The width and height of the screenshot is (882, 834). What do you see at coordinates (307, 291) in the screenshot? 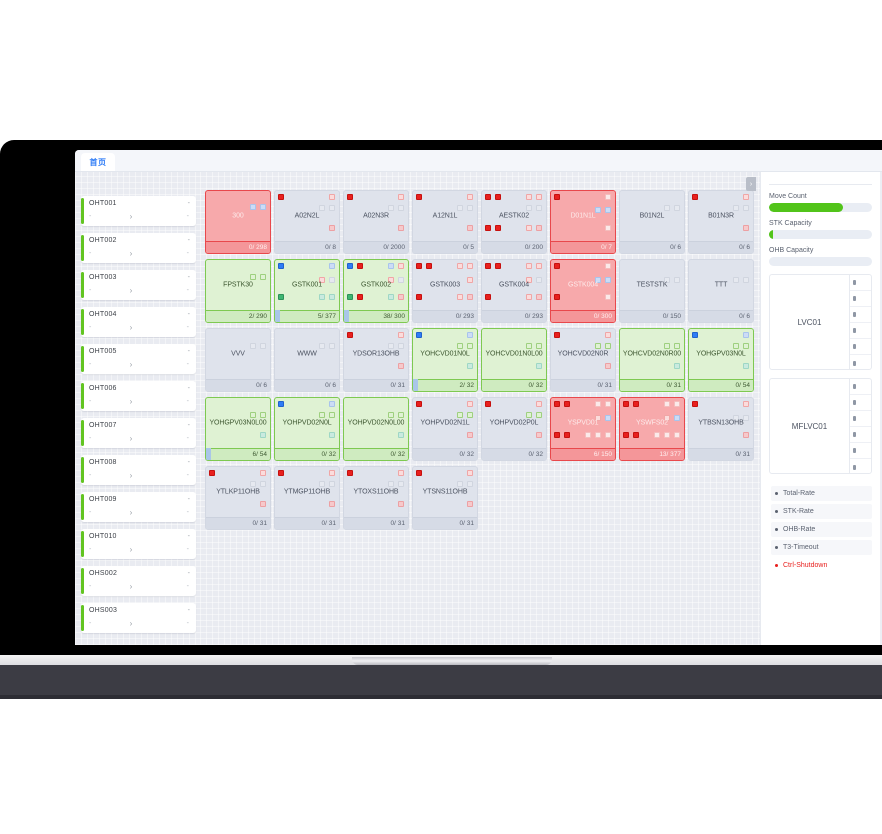
I see `stocker-card: GSTK001 5/ 377` at bounding box center [307, 291].